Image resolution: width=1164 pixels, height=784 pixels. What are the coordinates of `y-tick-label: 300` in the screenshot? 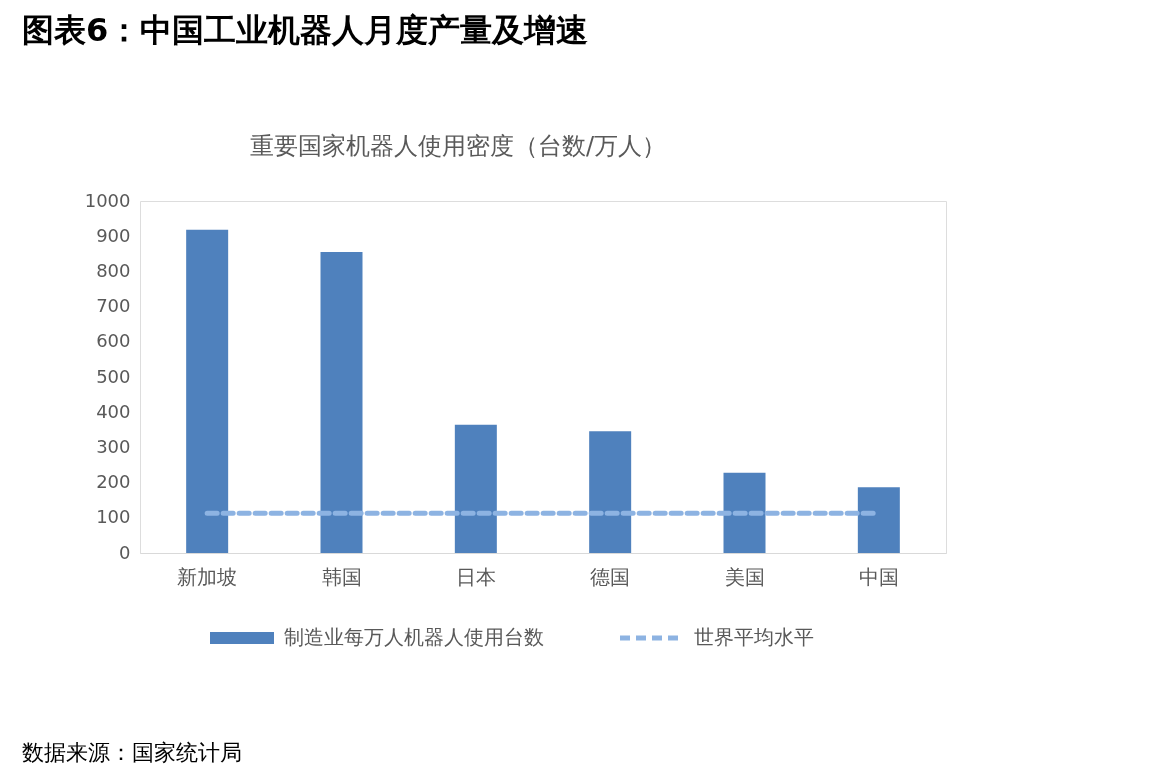 It's located at (113, 446).